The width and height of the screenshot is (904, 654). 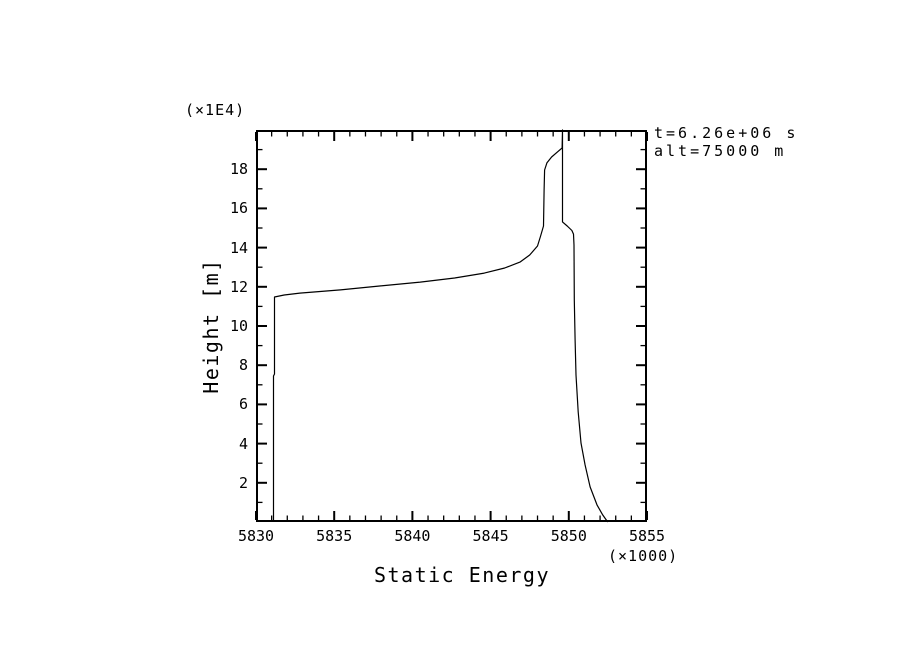 I want to click on annotation-block: t=6.26e+06 s alt=75000 m, so click(x=726, y=142).